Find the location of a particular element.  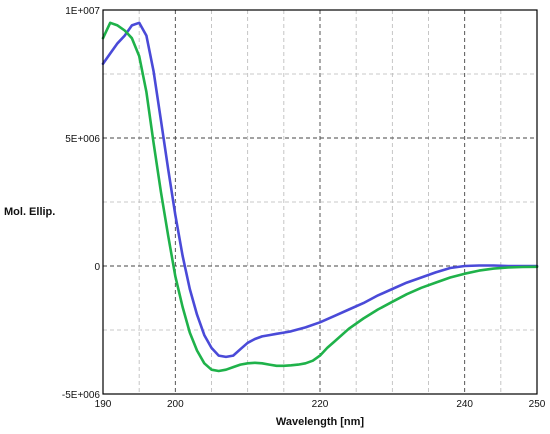

x-tick-label: 190 is located at coordinates (103, 404).